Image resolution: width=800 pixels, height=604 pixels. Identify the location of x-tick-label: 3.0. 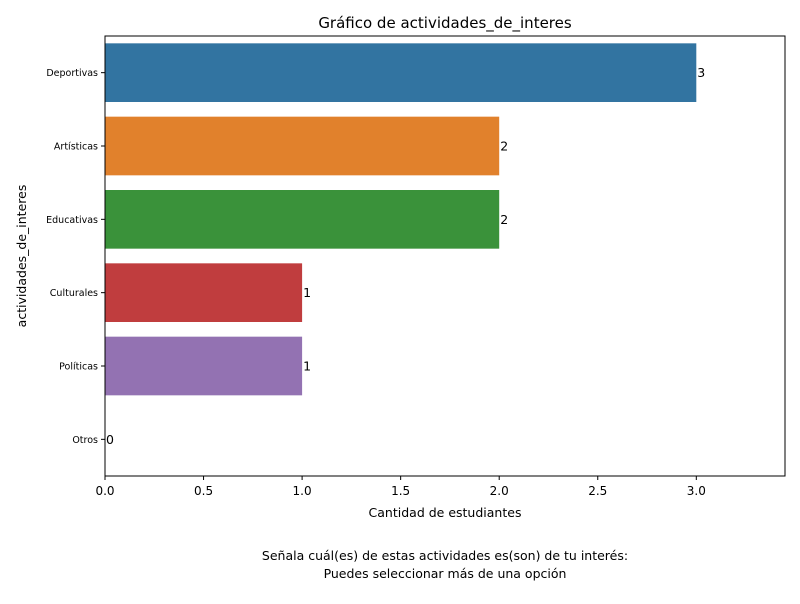
(696, 491).